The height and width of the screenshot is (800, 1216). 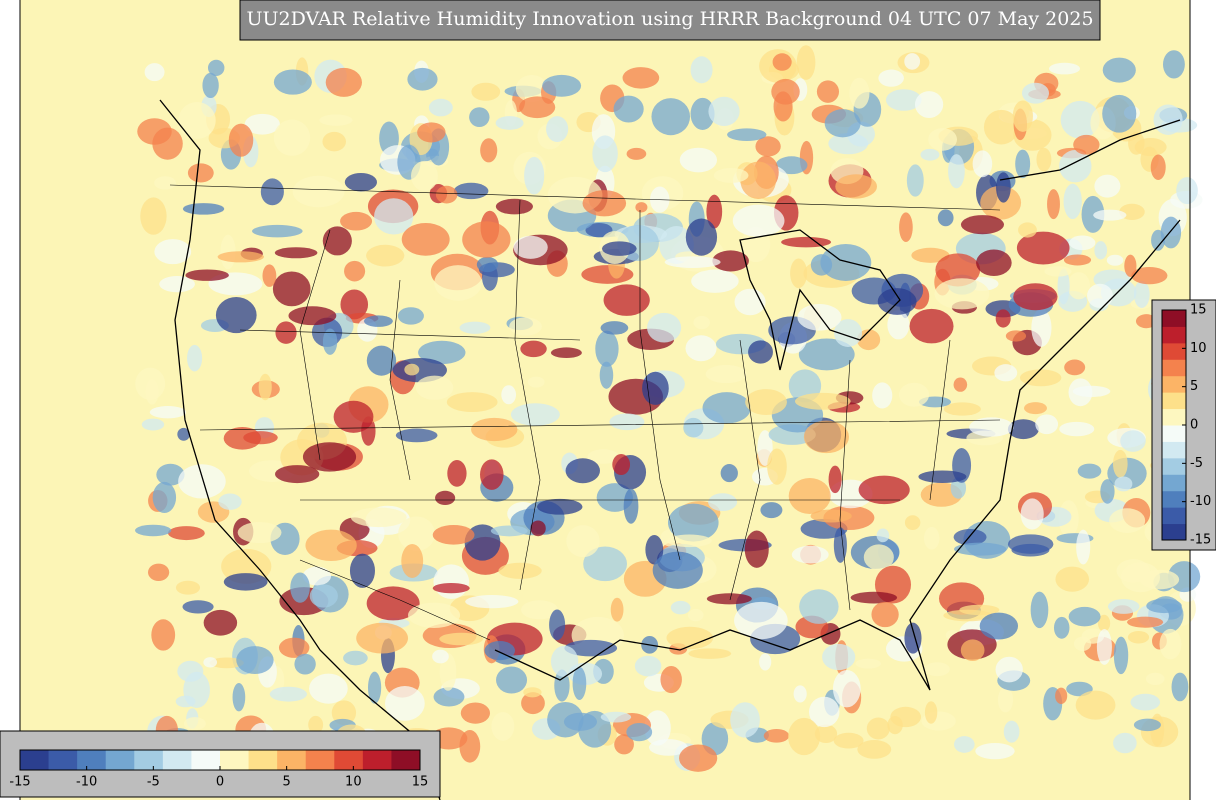 I want to click on colorbar-tick-label: 0, so click(x=1194, y=425).